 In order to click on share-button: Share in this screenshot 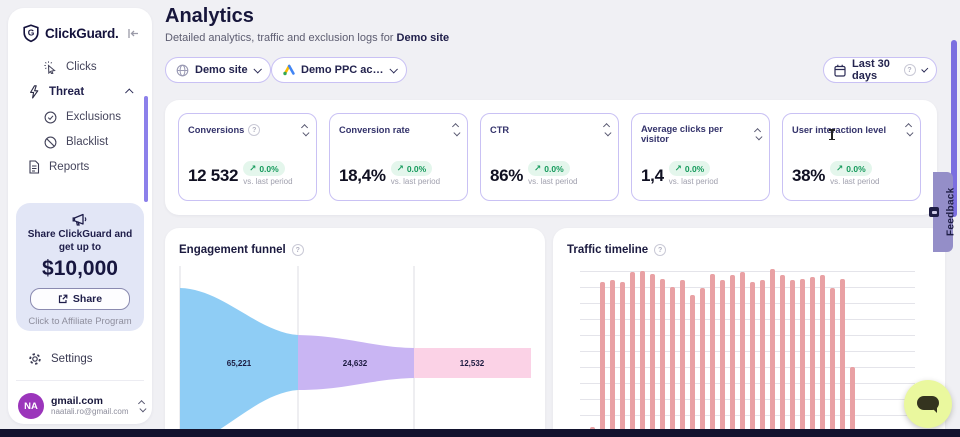, I will do `click(80, 299)`.